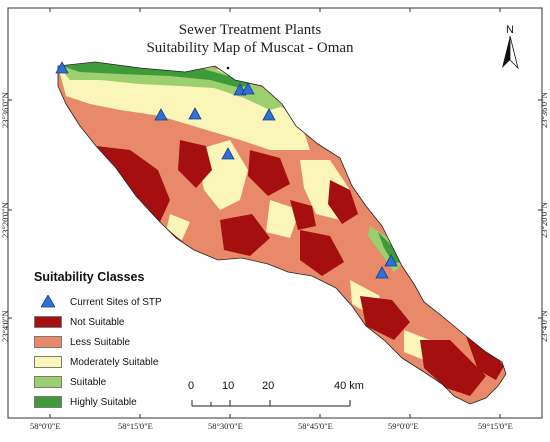 This screenshot has height=442, width=550. Describe the element at coordinates (45, 426) in the screenshot. I see `longitude-tick-label: 58°0'0"E` at that location.